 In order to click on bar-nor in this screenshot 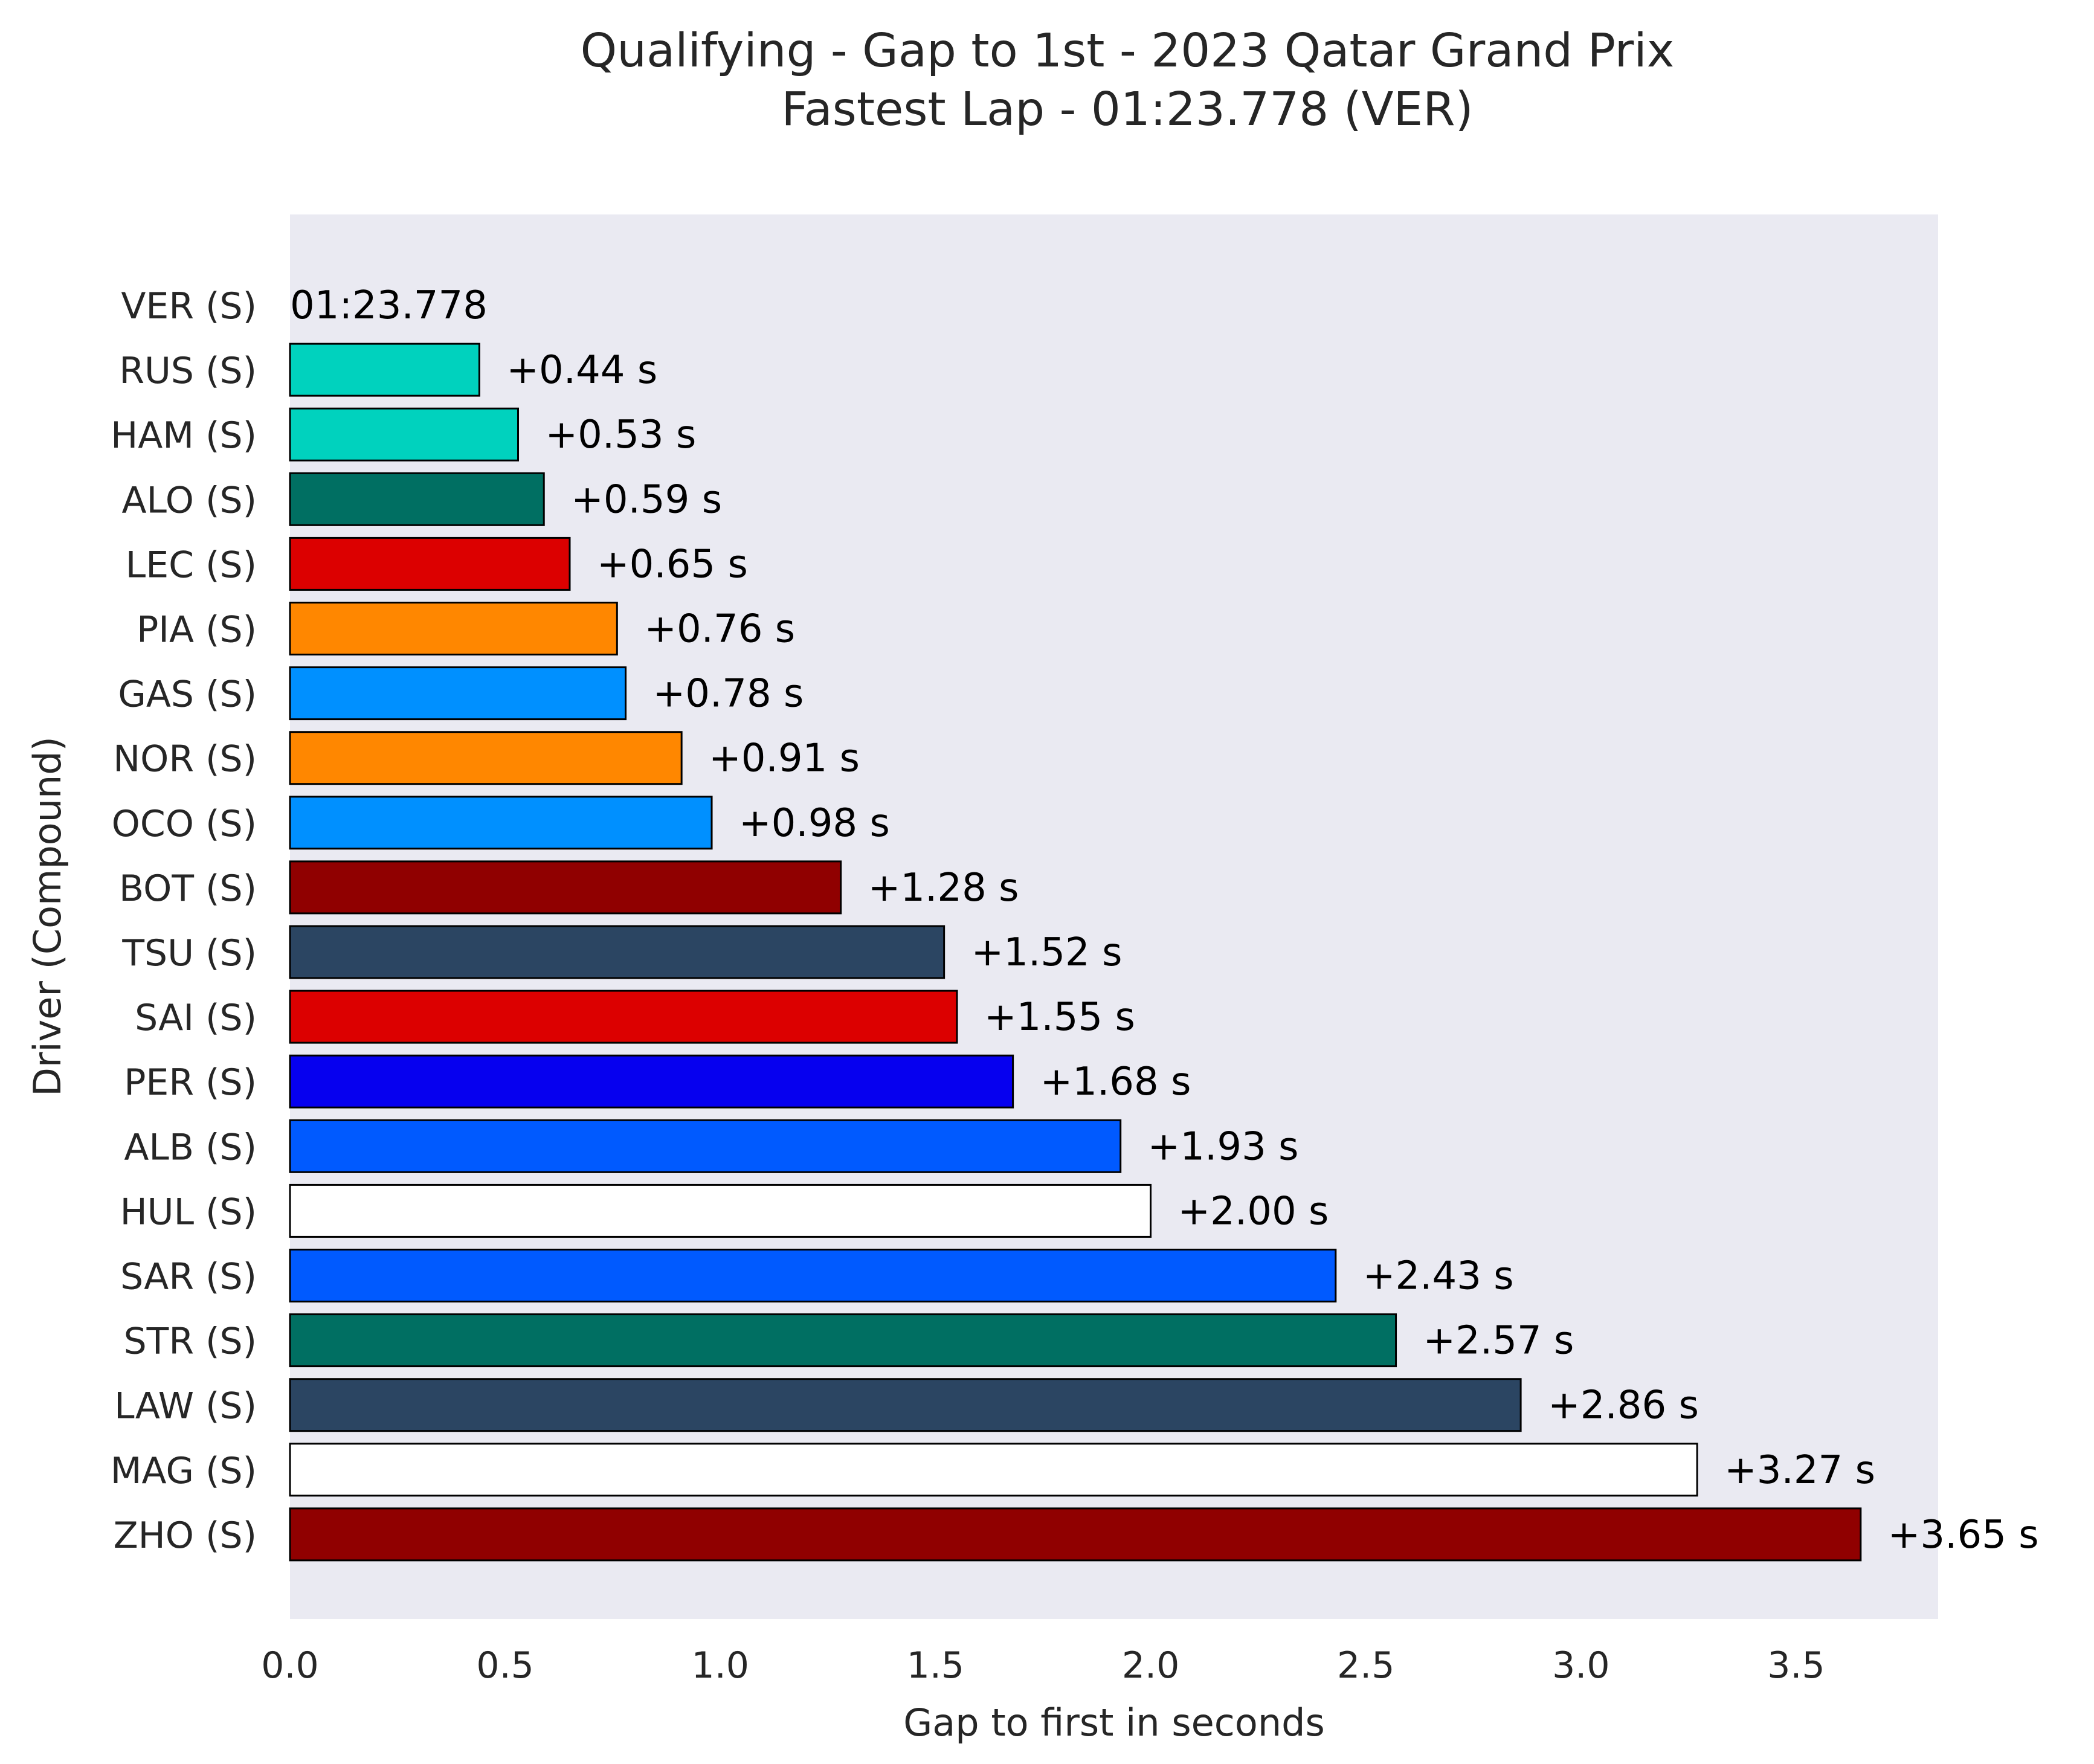, I will do `click(486, 758)`.